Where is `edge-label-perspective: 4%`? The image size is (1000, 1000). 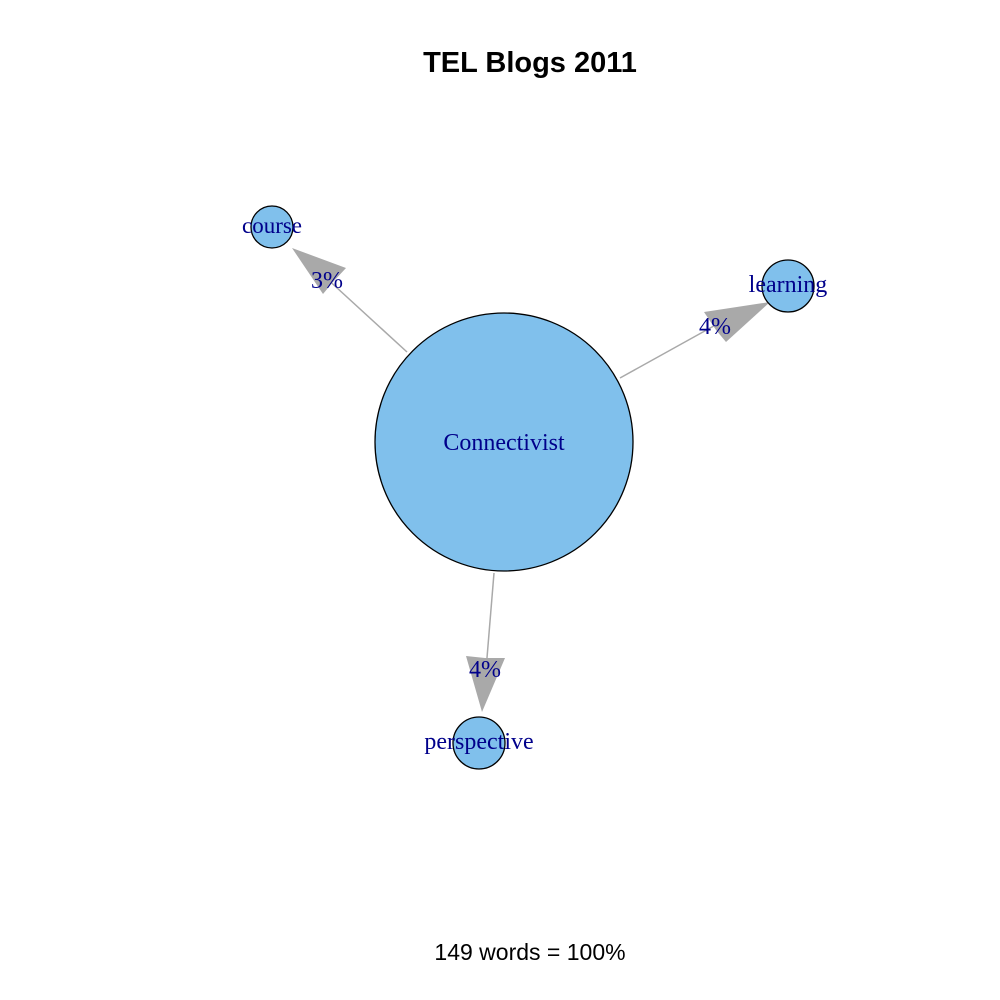
edge-label-perspective: 4% is located at coordinates (485, 670).